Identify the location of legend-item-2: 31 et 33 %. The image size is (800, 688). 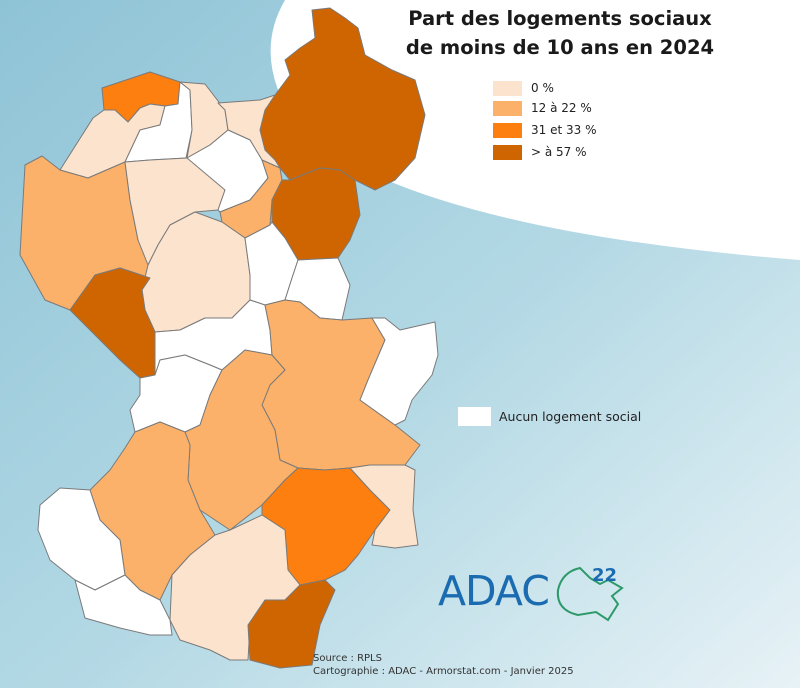
(544, 130).